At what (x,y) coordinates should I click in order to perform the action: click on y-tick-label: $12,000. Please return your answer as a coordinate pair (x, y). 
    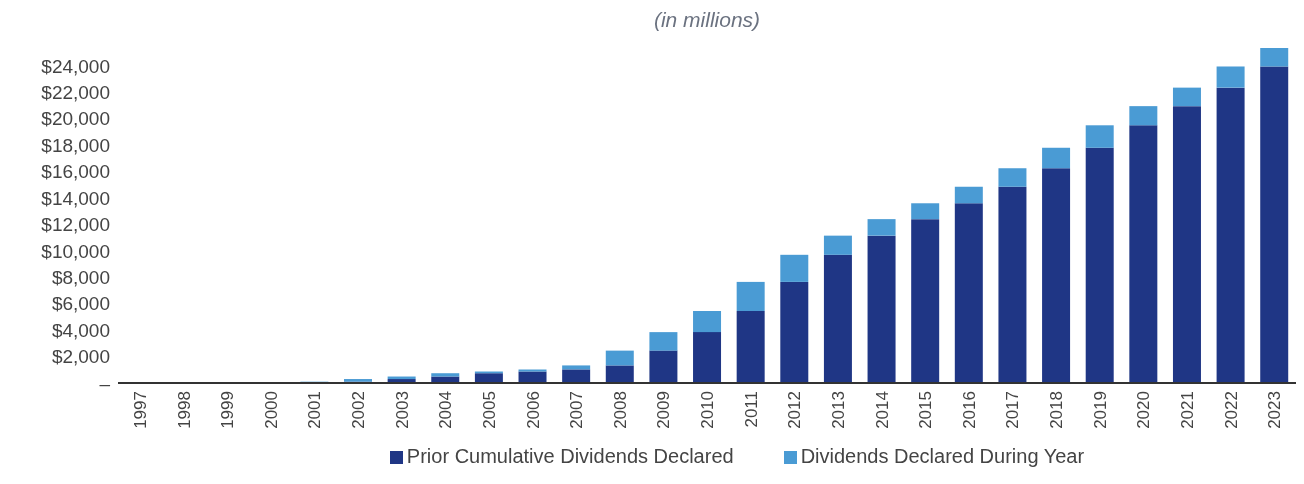
    Looking at the image, I should click on (75, 225).